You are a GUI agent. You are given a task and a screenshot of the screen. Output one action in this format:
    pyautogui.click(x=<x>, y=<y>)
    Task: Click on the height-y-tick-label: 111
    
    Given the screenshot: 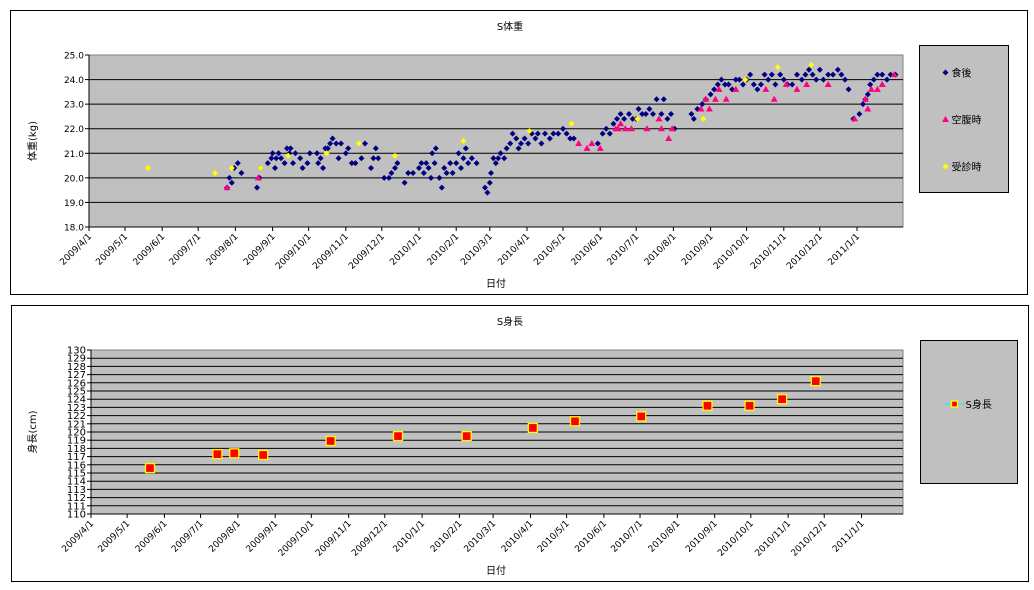 What is the action you would take?
    pyautogui.click(x=76, y=506)
    